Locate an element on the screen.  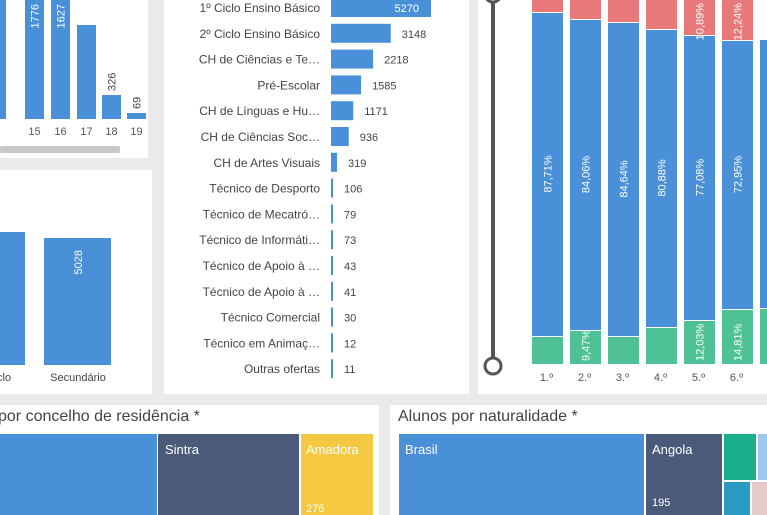
age-chart: 41517761616271712183261969 is located at coordinates (73, 69).